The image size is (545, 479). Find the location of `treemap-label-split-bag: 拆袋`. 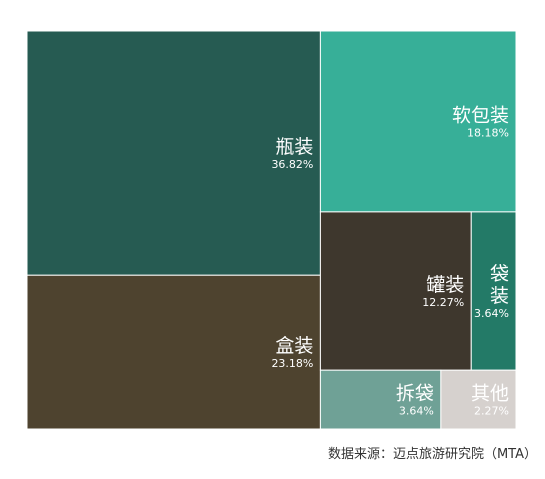

treemap-label-split-bag: 拆袋 is located at coordinates (415, 394).